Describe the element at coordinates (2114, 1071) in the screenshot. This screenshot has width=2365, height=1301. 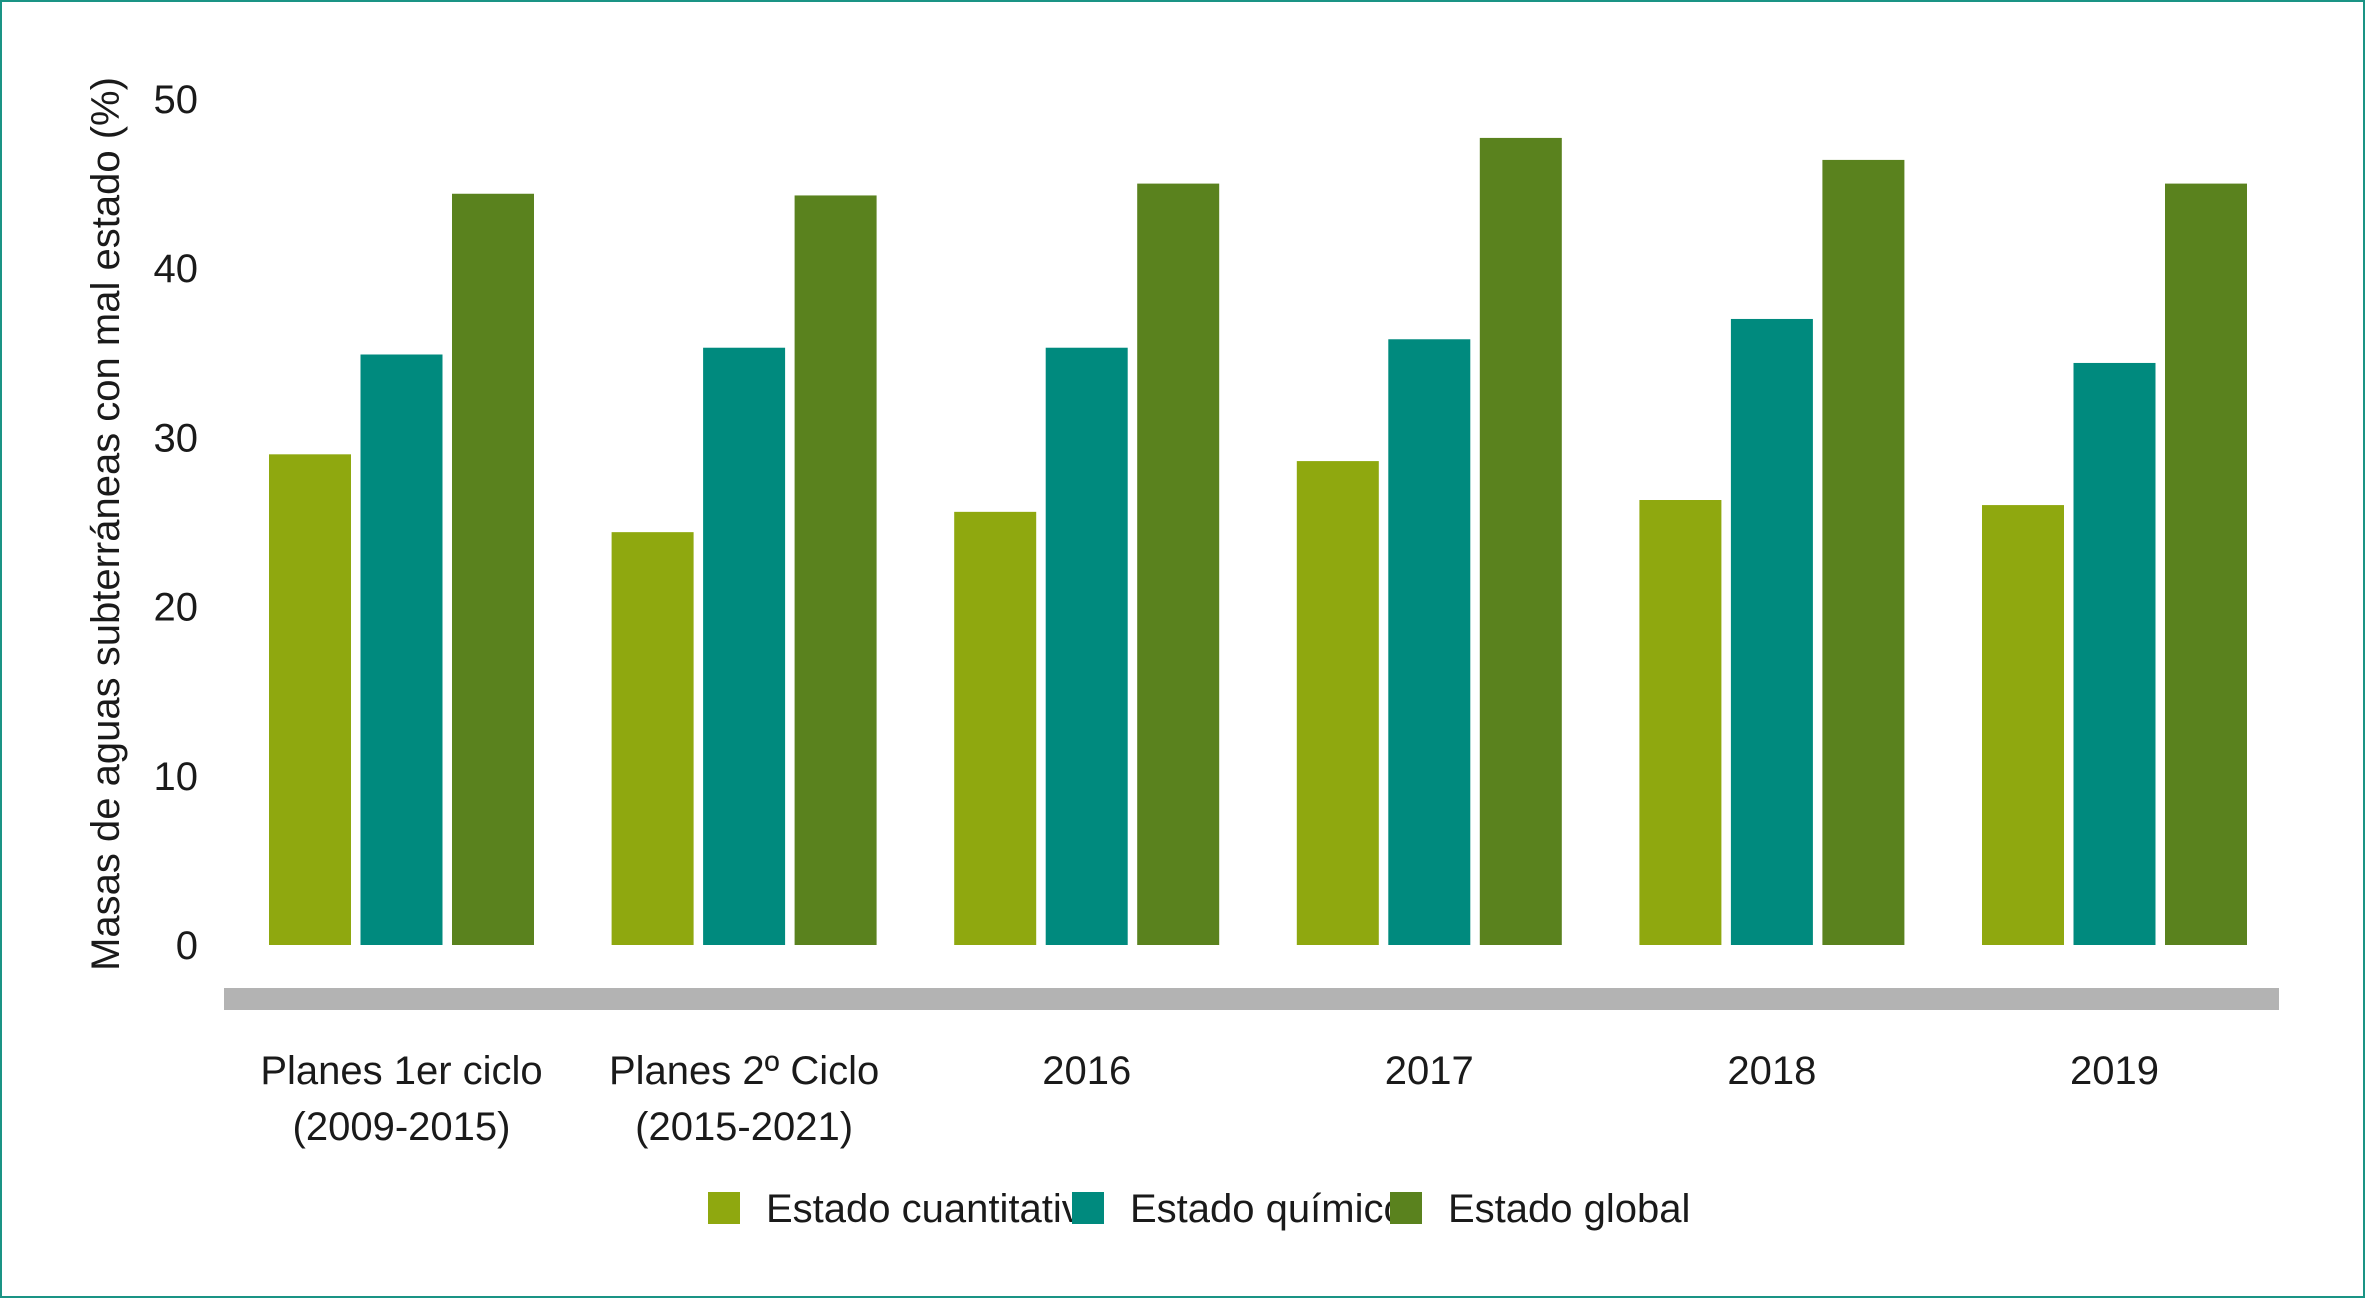
I see `x-tick-label: 2019` at that location.